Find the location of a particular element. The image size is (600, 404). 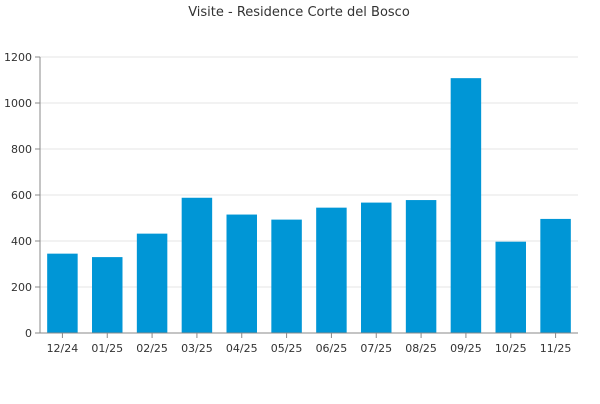

x-tick-label: 12/24 is located at coordinates (63, 348).